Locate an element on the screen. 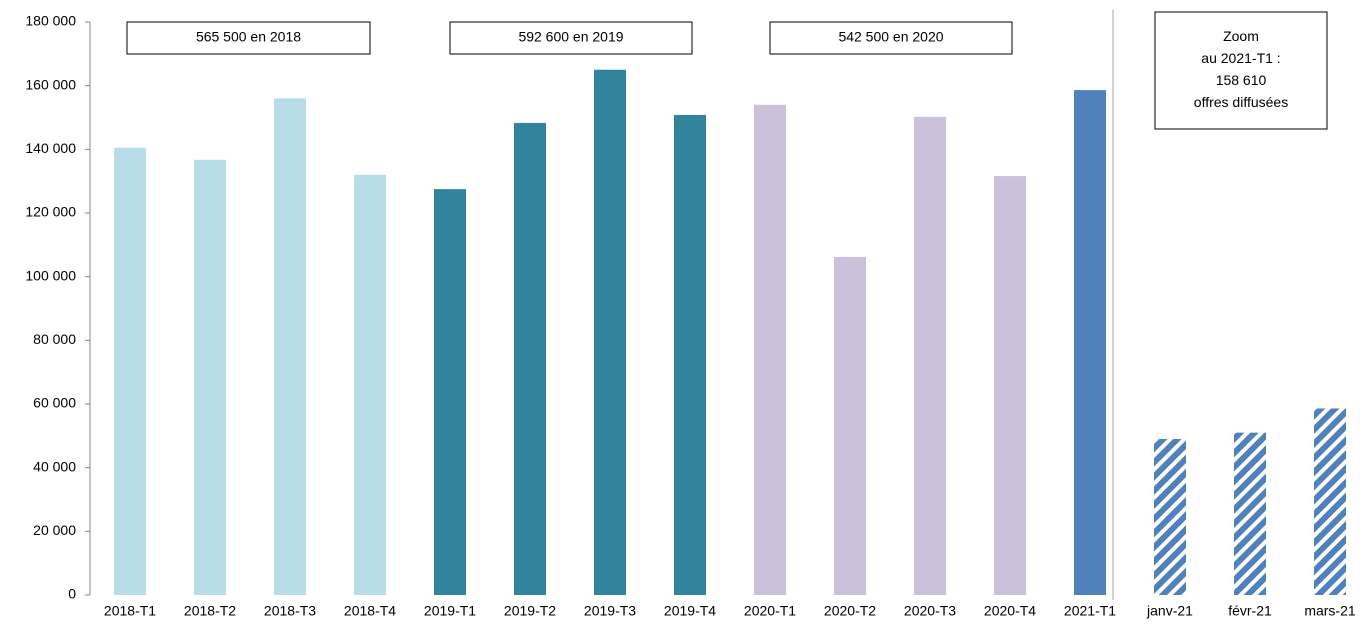 This screenshot has width=1363, height=630. y-tick-label: 140 000 is located at coordinates (50, 148).